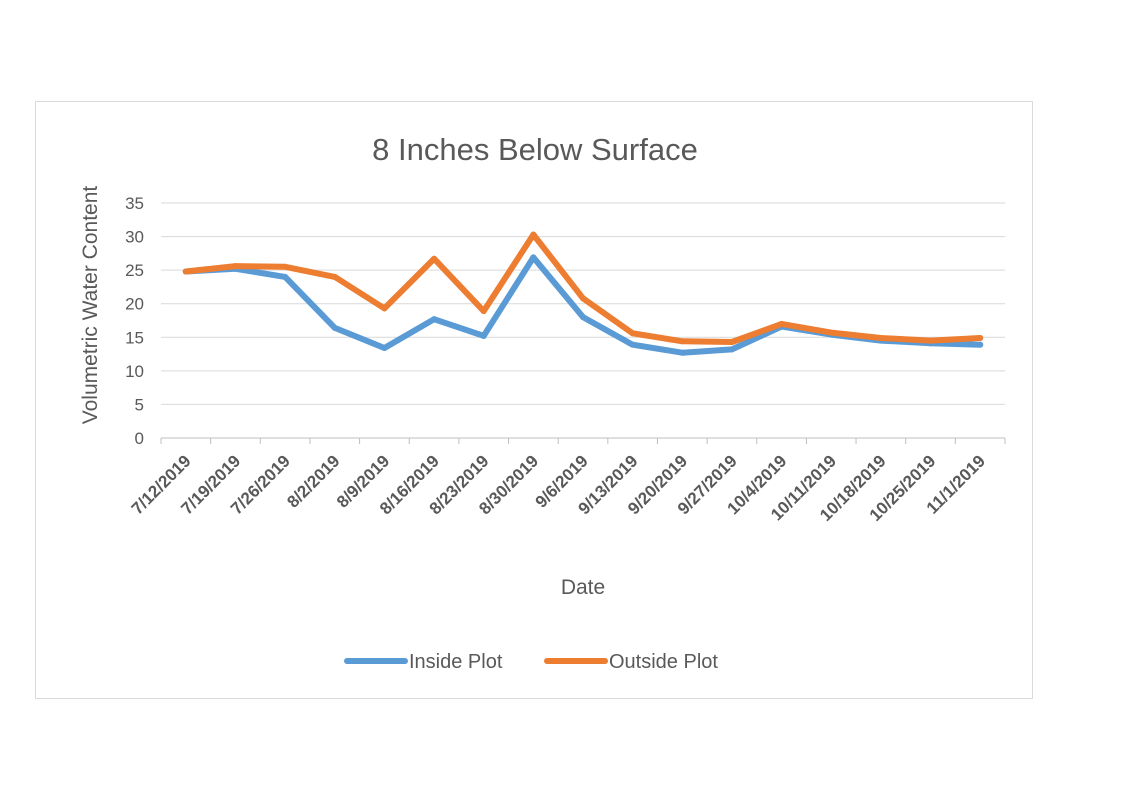 The width and height of the screenshot is (1122, 803). I want to click on x-axis-title: Date, so click(583, 587).